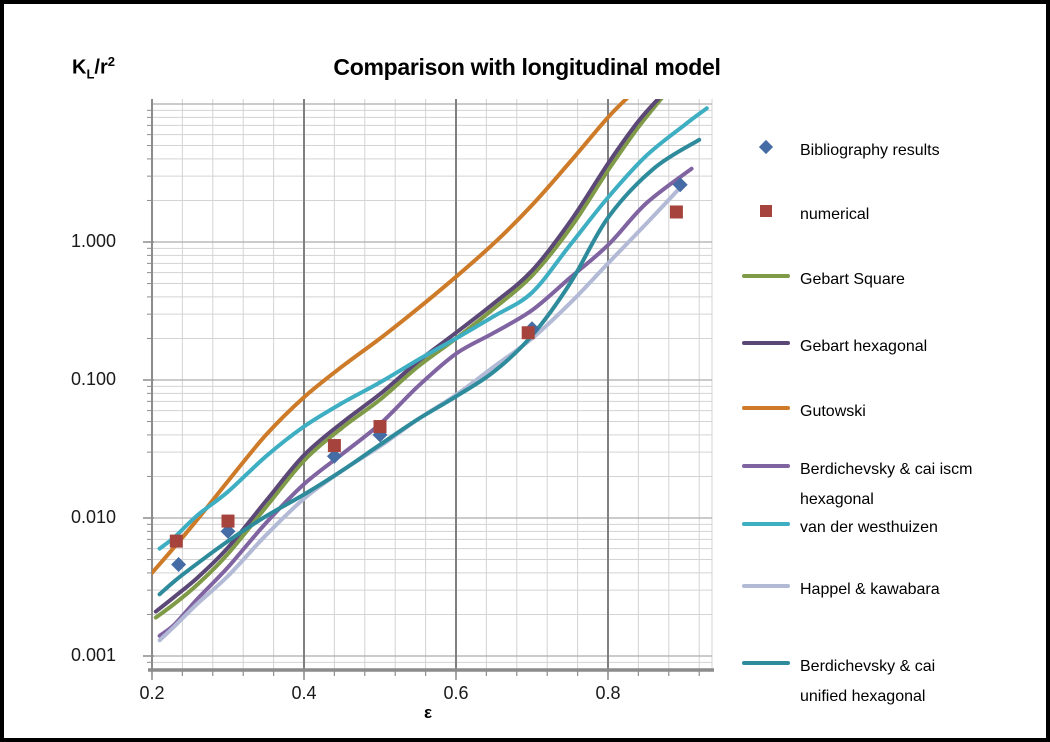 This screenshot has height=742, width=1050. Describe the element at coordinates (868, 666) in the screenshot. I see `legend-label-line: Berdichevsky & cai` at that location.